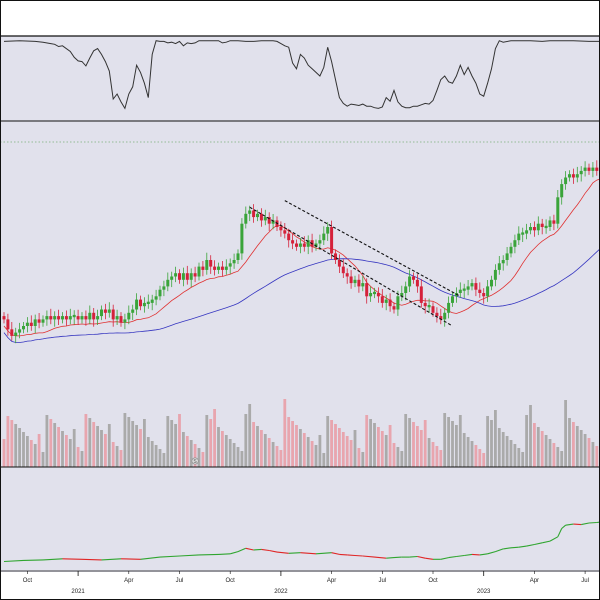 The height and width of the screenshot is (600, 600). What do you see at coordinates (372, 248) in the screenshot?
I see `channel-upper-line` at bounding box center [372, 248].